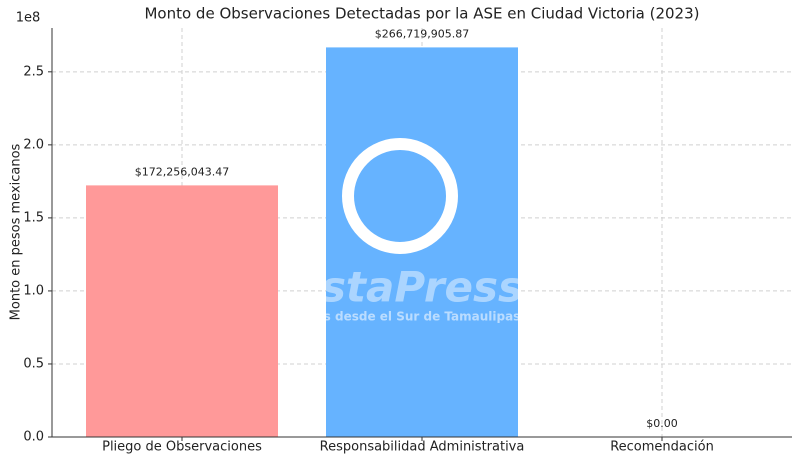 This screenshot has height=462, width=800. I want to click on value-label: $266,719,905.87, so click(422, 33).